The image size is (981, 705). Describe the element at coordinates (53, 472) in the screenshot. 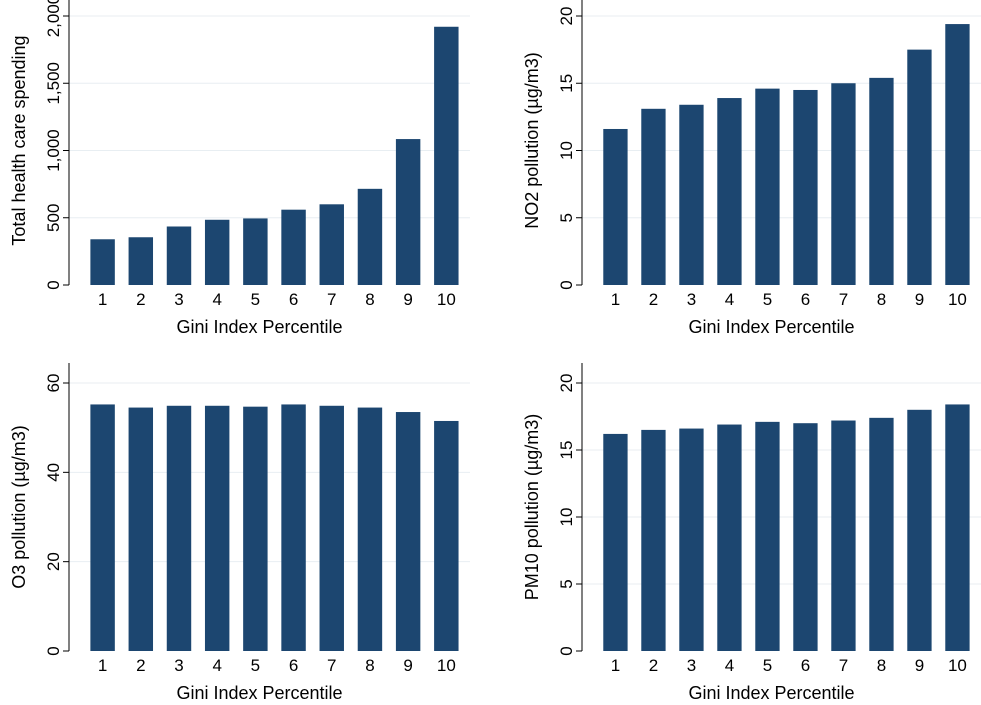

I see `y-tick-label: 40` at that location.